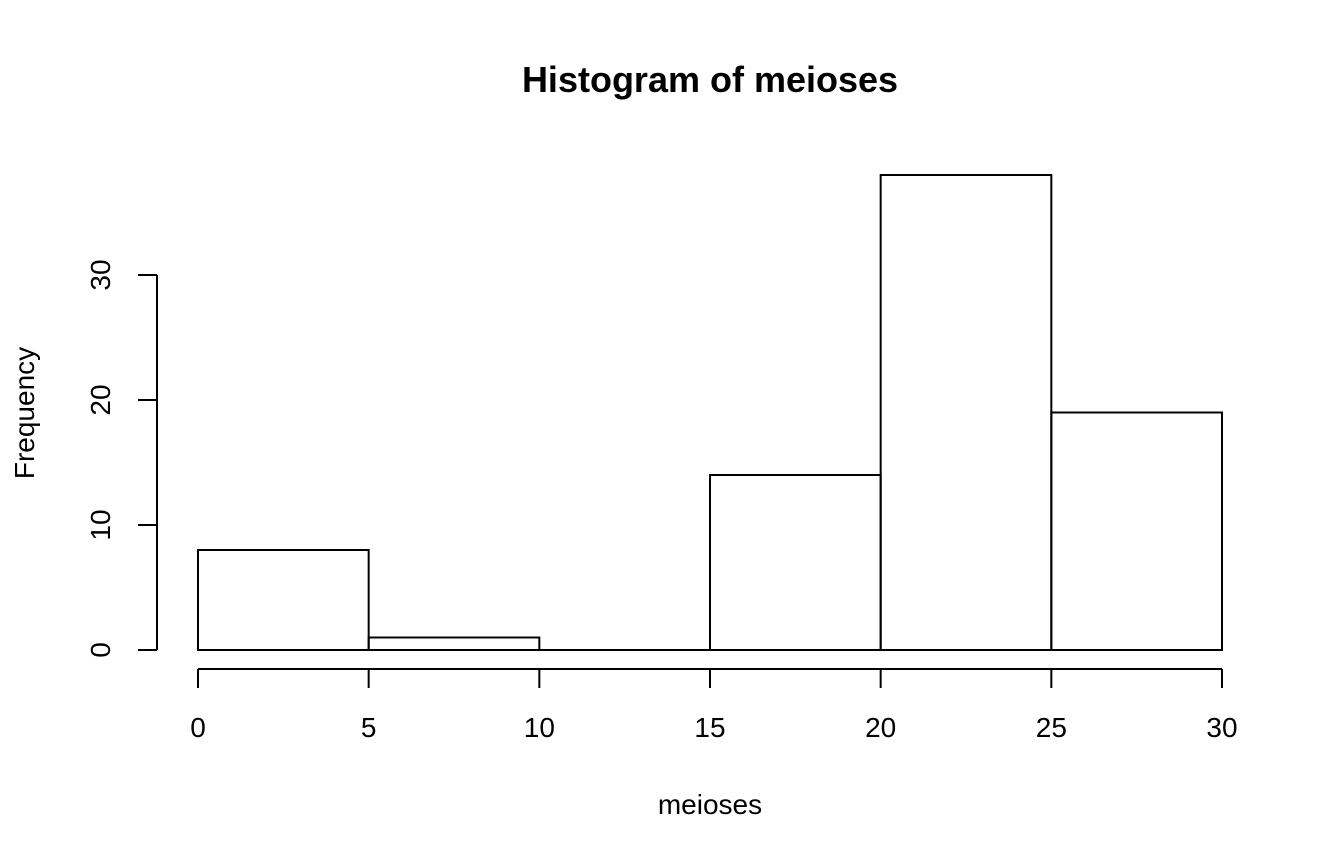 The height and width of the screenshot is (865, 1344). I want to click on y-axis-label: Frequency, so click(24, 413).